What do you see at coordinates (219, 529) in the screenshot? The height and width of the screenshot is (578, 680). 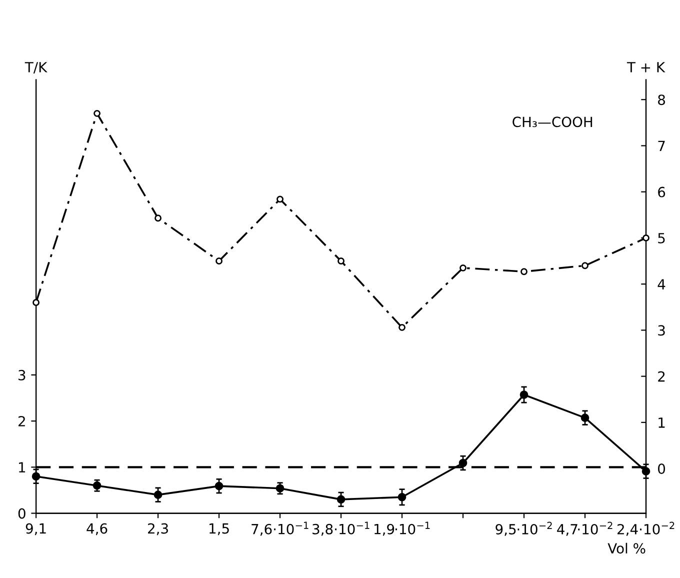 I see `x-tick-label: 1,5` at bounding box center [219, 529].